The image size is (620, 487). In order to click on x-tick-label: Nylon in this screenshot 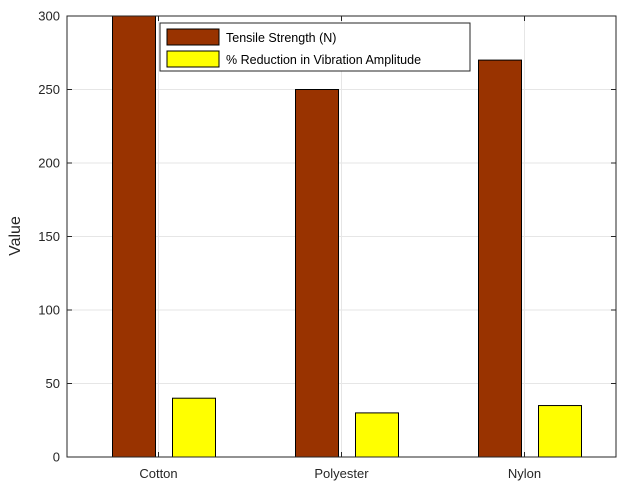, I will do `click(524, 473)`.